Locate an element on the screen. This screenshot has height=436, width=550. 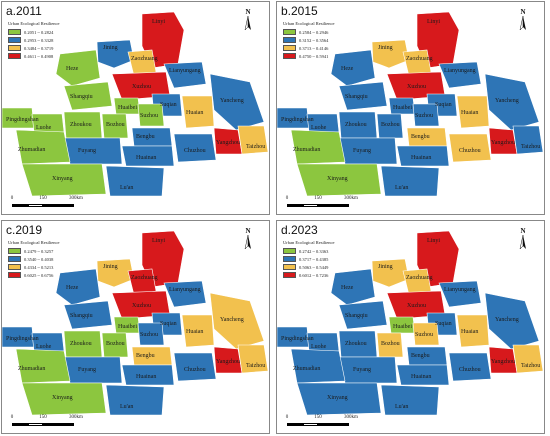
city-label: Bozhou is located at coordinates (115, 344).